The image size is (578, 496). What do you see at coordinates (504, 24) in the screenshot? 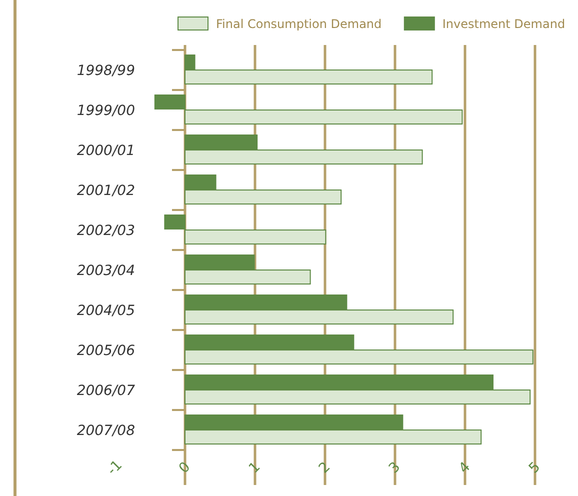
I see `legend-label: Investment Demand` at bounding box center [504, 24].